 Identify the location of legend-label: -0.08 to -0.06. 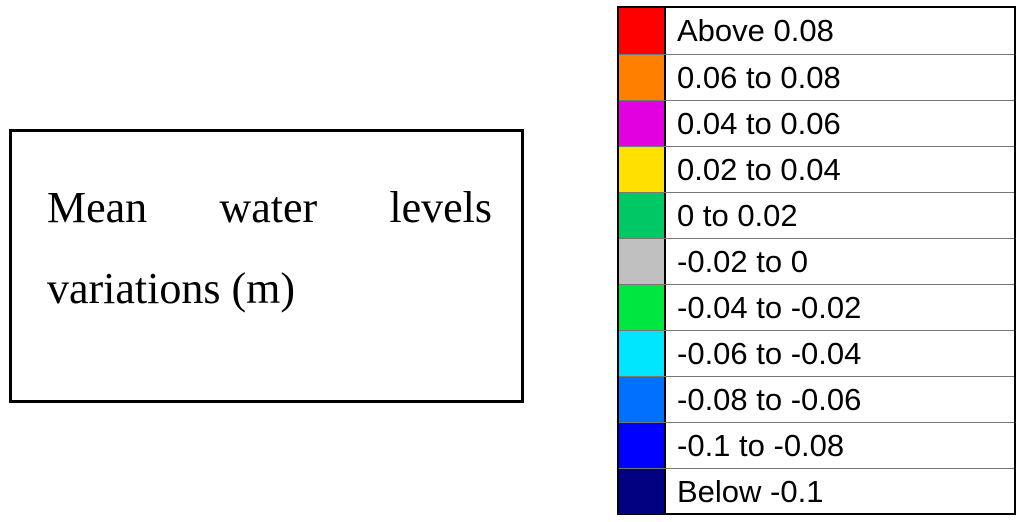
(769, 399).